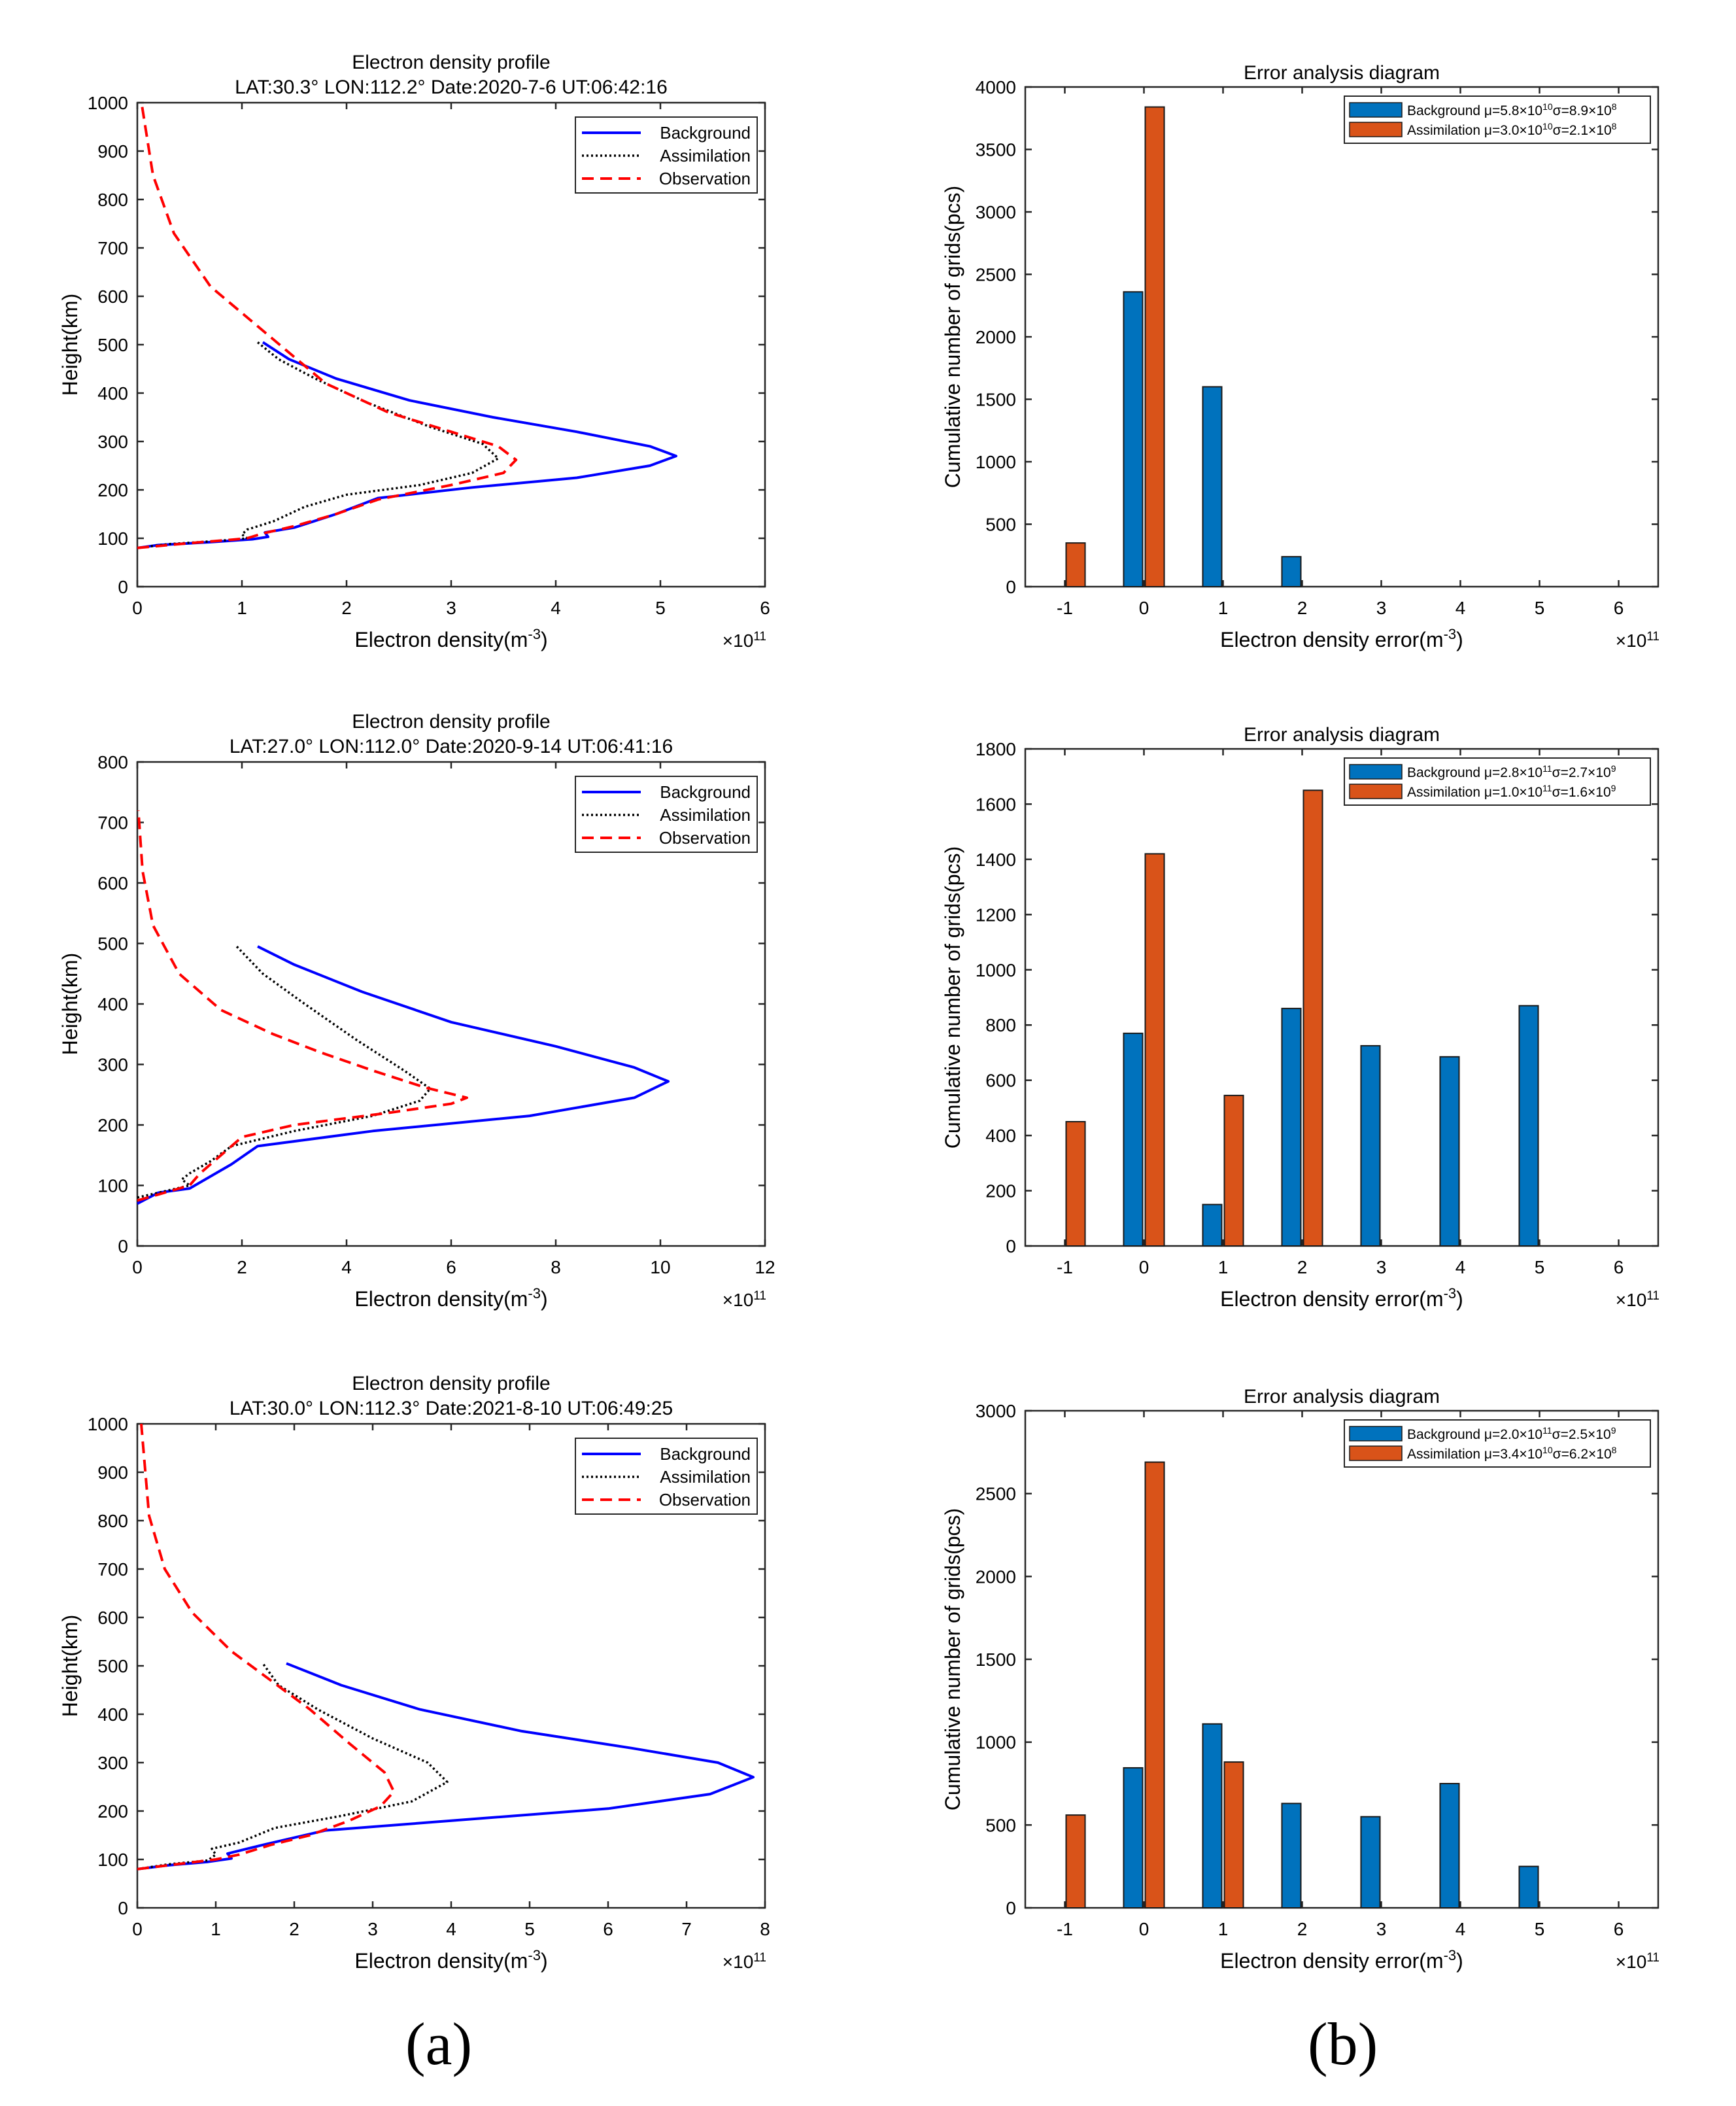  I want to click on profile1-ytick-label: 900, so click(113, 152).